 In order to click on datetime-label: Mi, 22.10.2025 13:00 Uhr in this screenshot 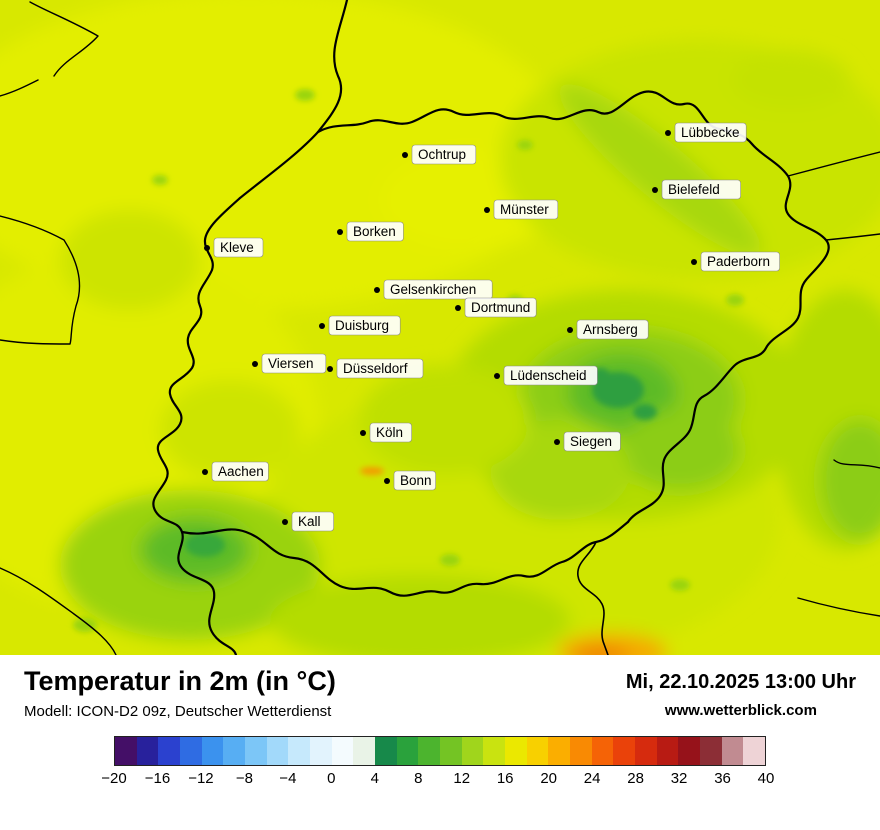, I will do `click(740, 682)`.